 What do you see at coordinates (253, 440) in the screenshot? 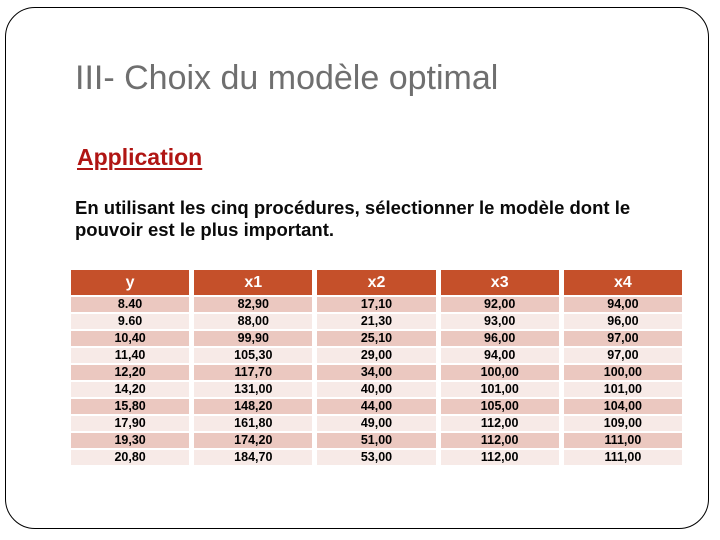
I see `table-cell: 174,20` at bounding box center [253, 440].